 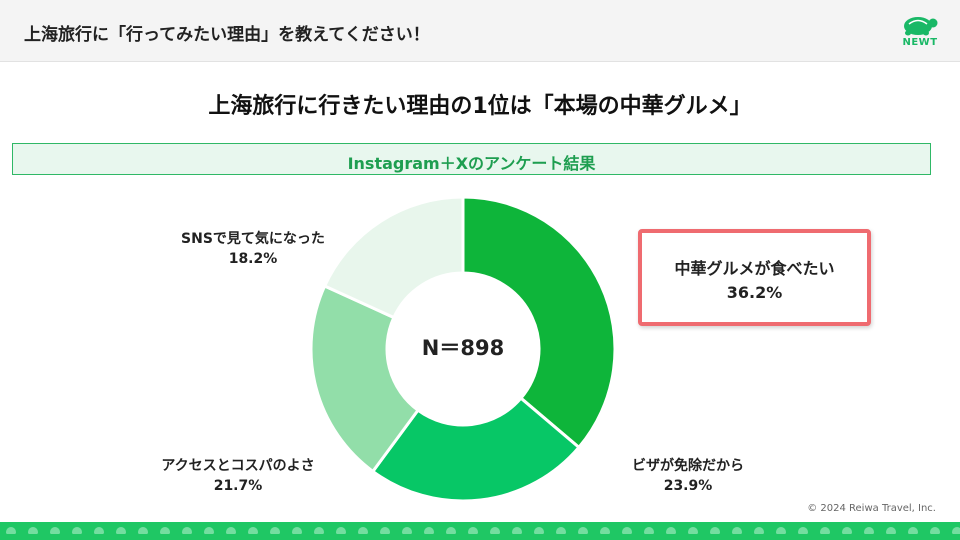 I want to click on slice-gourmet, so click(x=539, y=322).